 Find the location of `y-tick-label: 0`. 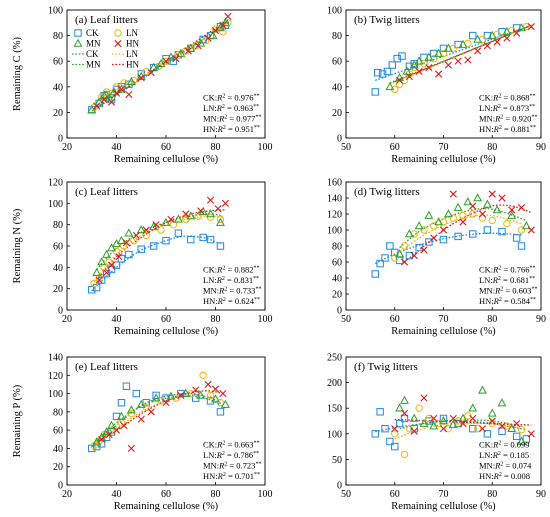

y-tick-label: 0 is located at coordinates (60, 311).